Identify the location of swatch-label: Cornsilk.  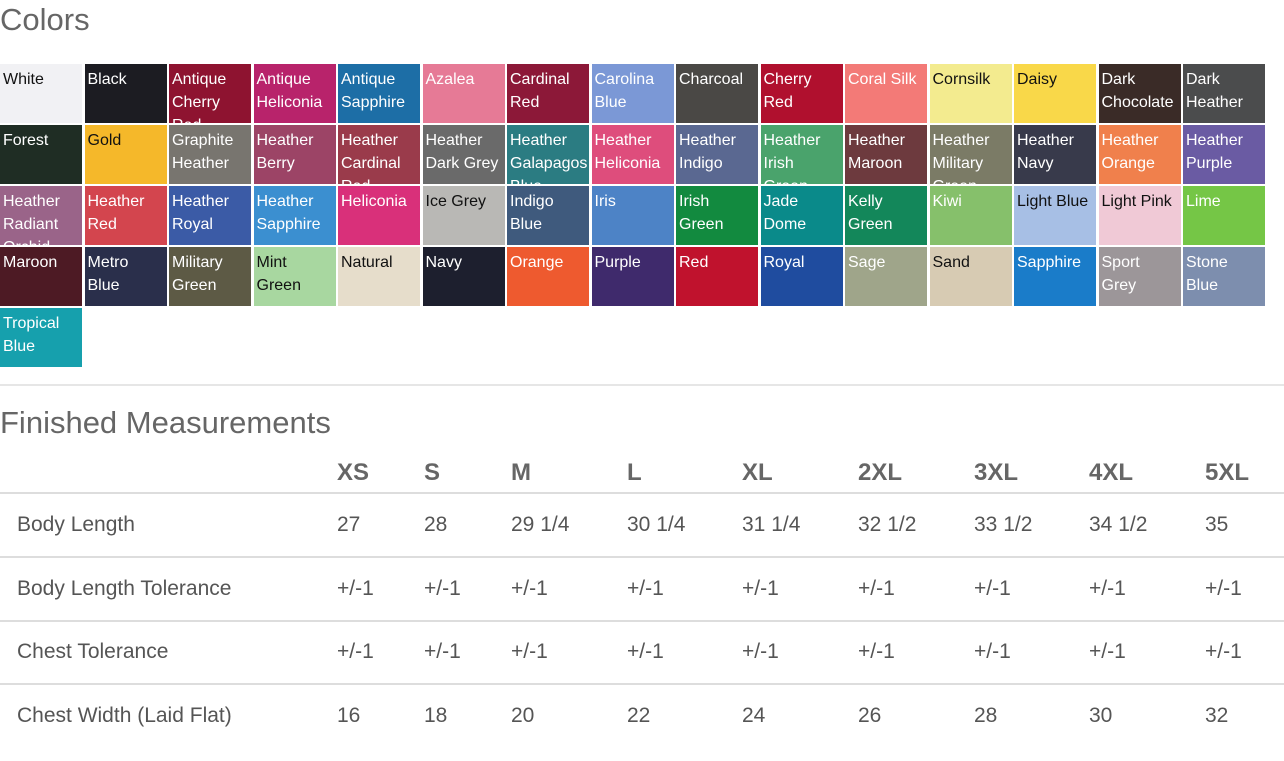
(961, 79).